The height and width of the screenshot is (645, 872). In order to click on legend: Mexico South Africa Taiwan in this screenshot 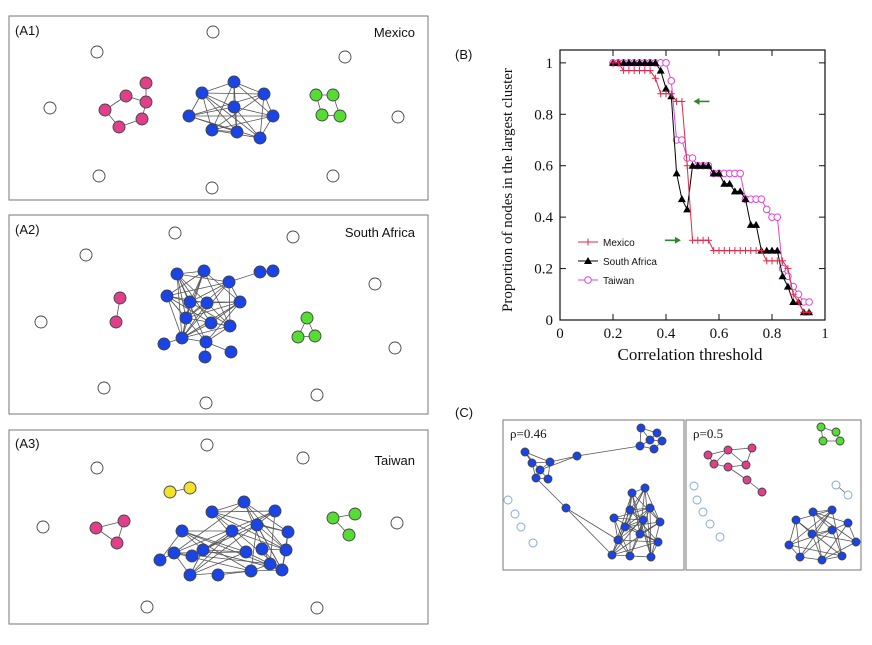, I will do `click(617, 262)`.